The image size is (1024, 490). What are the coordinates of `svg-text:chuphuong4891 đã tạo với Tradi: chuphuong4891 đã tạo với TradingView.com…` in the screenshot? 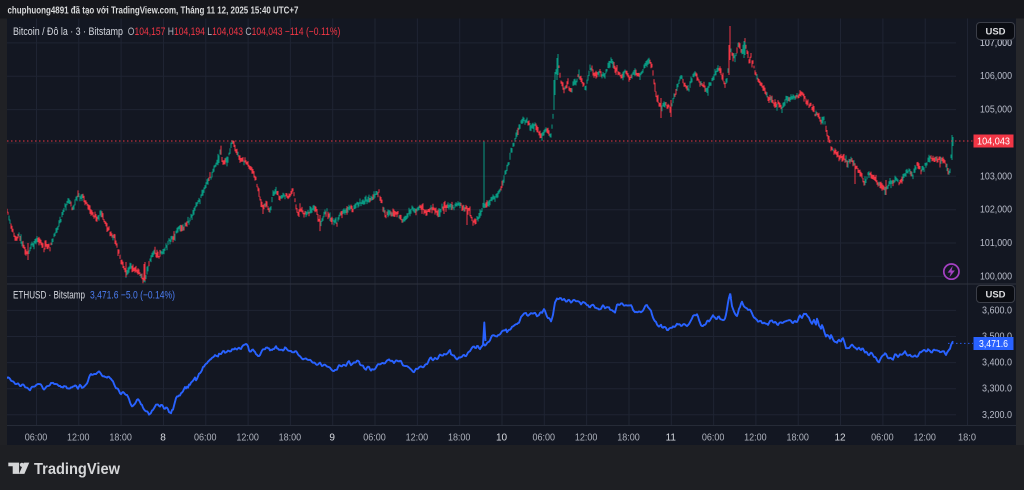 It's located at (153, 11).